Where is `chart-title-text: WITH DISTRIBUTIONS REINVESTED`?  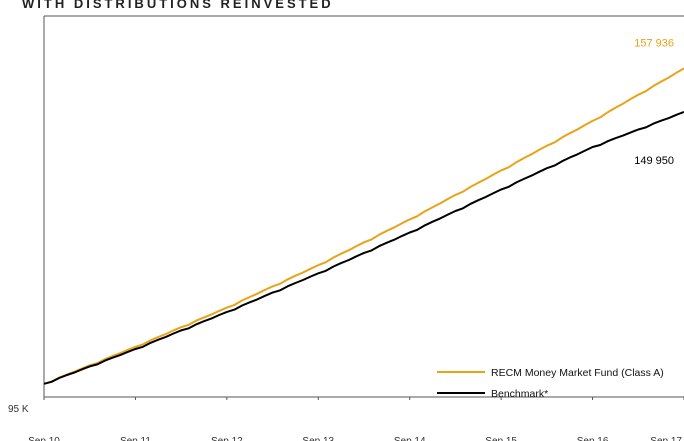
chart-title-text: WITH DISTRIBUTIONS REINVESTED is located at coordinates (178, 5).